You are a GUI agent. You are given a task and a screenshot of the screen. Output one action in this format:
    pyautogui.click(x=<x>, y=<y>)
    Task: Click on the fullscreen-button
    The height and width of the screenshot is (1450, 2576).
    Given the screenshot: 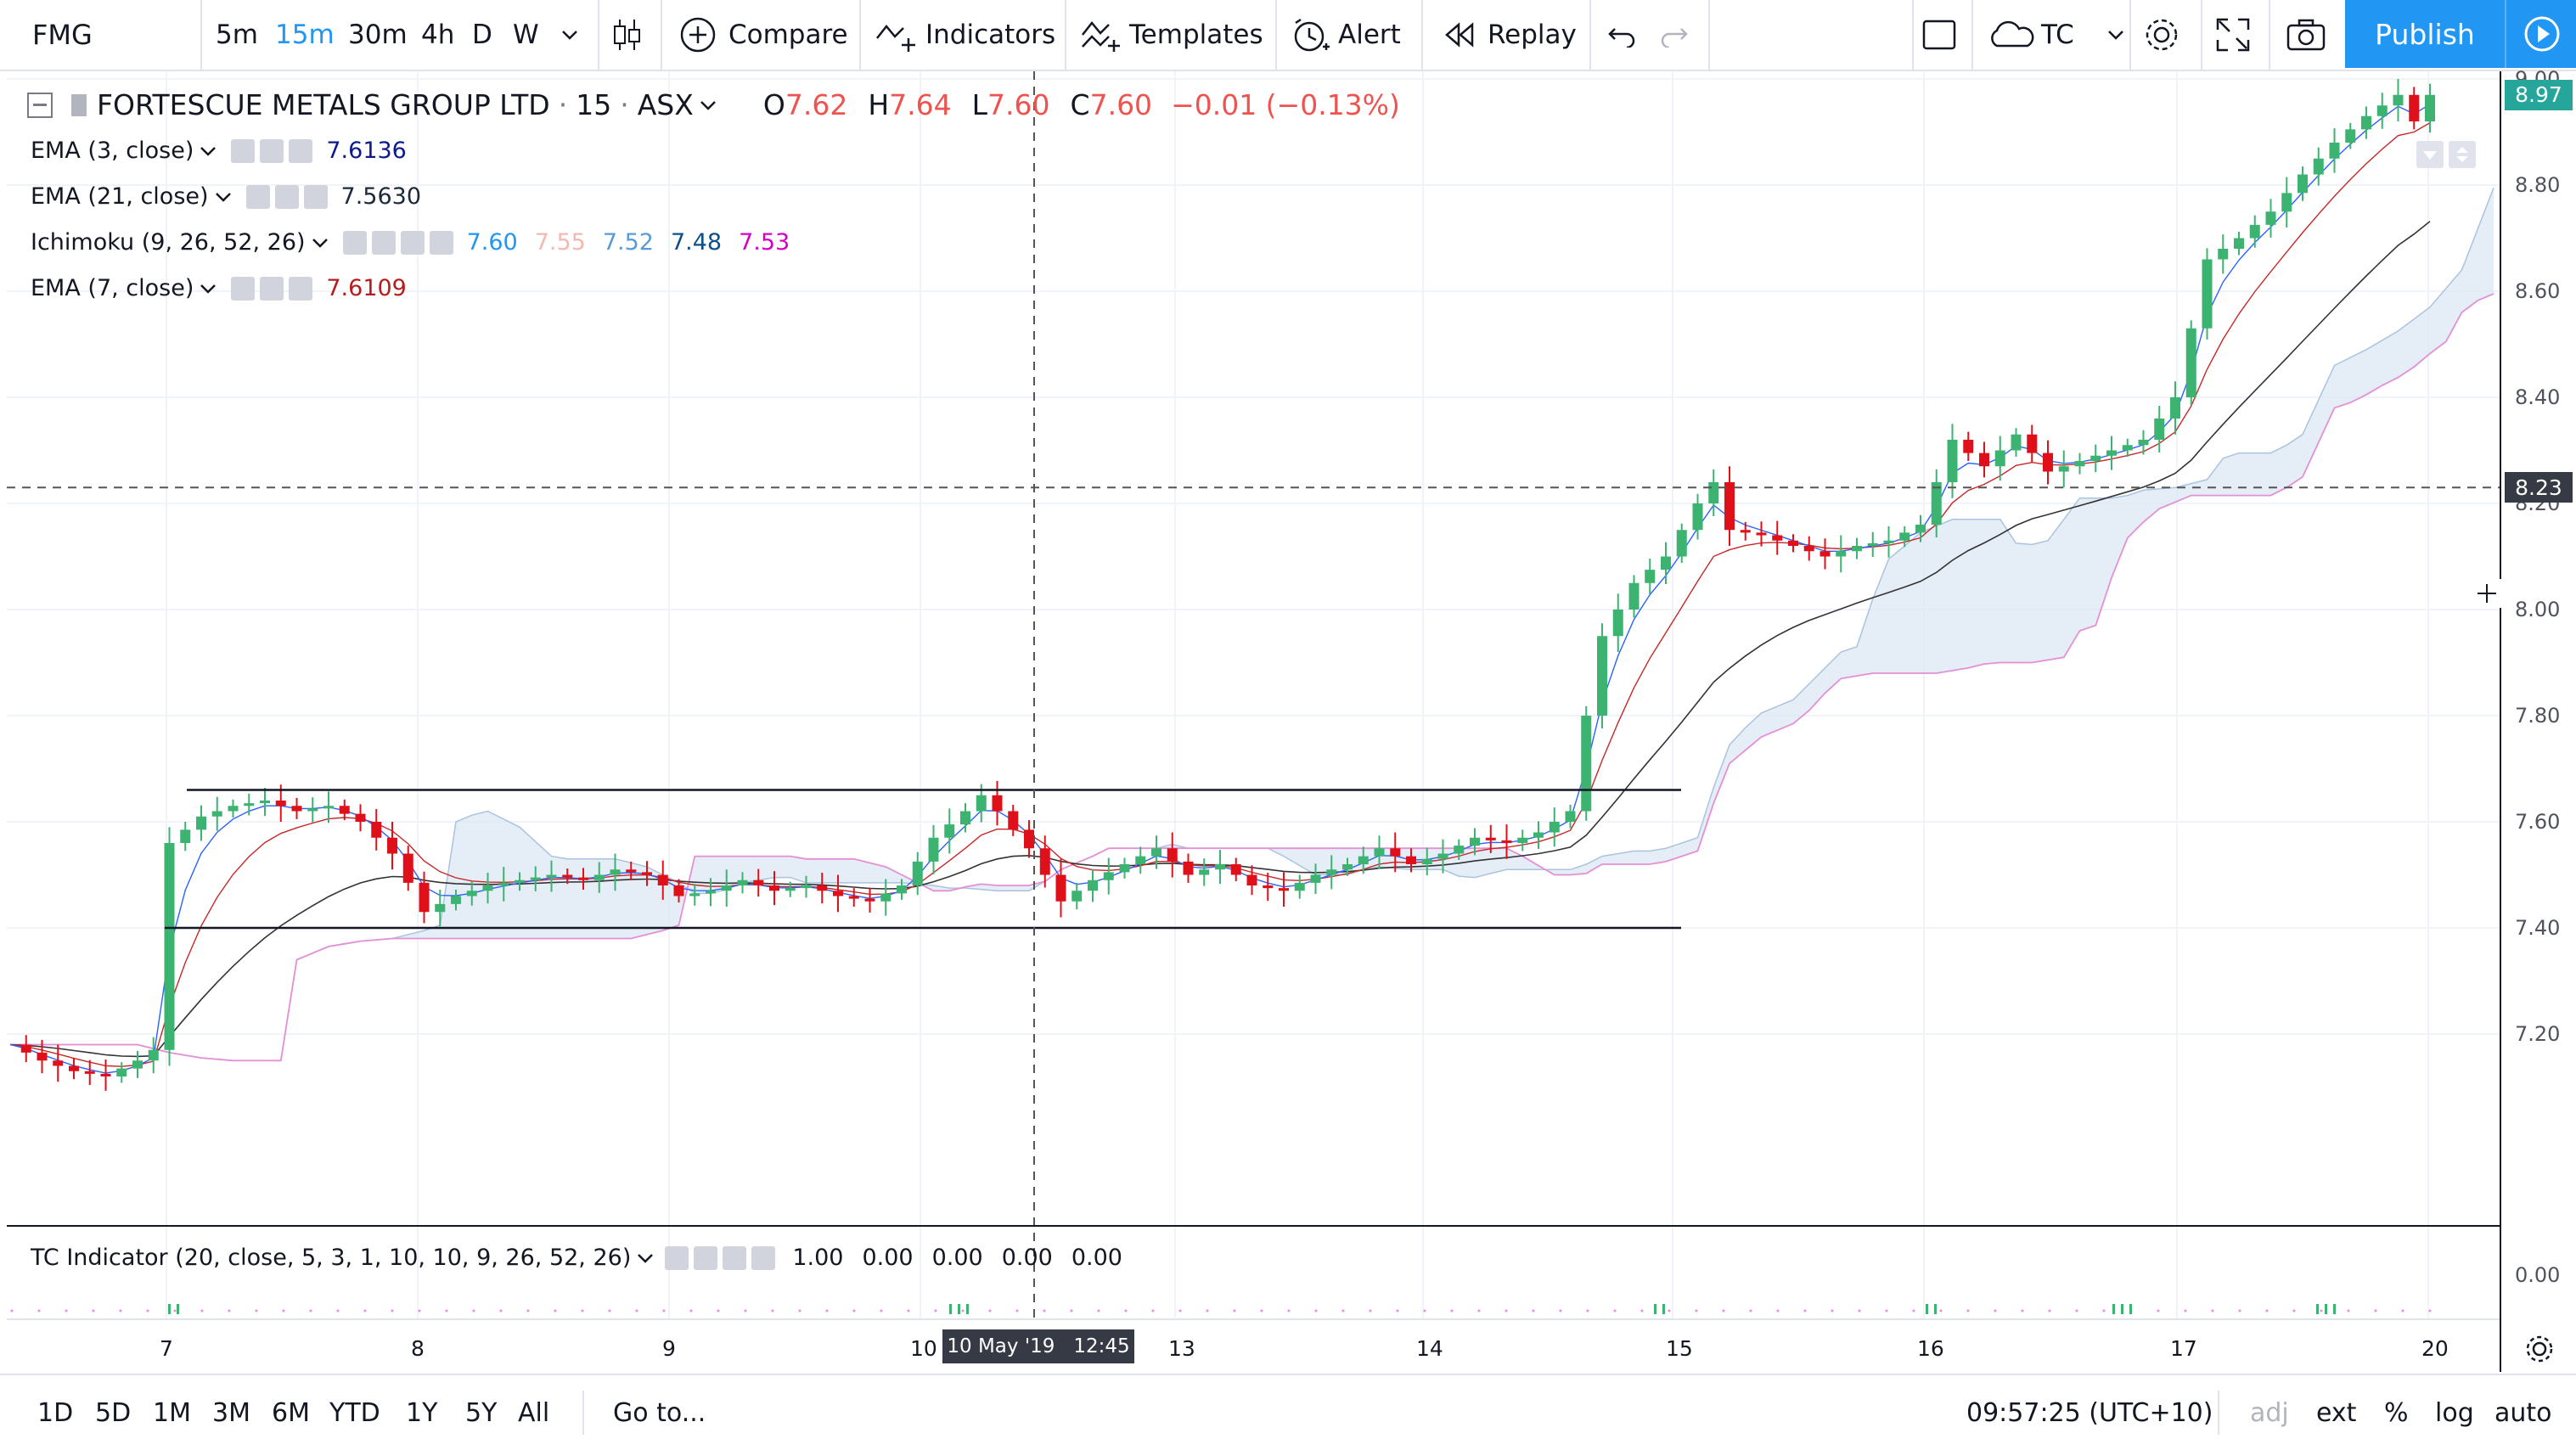 What is the action you would take?
    pyautogui.click(x=2233, y=35)
    